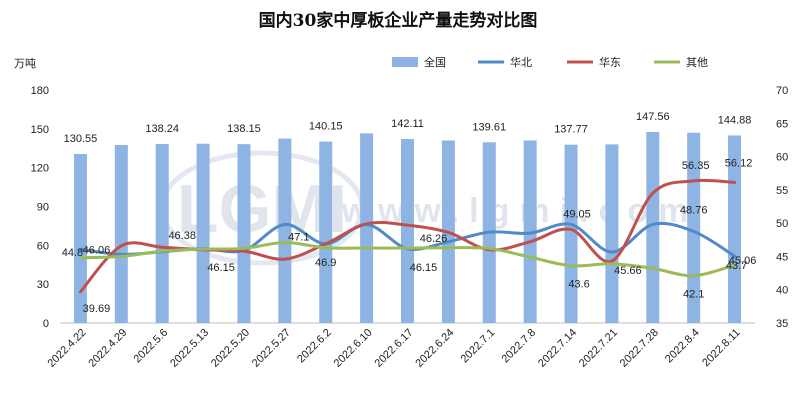 Image resolution: width=797 pixels, height=412 pixels. What do you see at coordinates (182, 236) in the screenshot?
I see `line-data-label: 46.38` at bounding box center [182, 236].